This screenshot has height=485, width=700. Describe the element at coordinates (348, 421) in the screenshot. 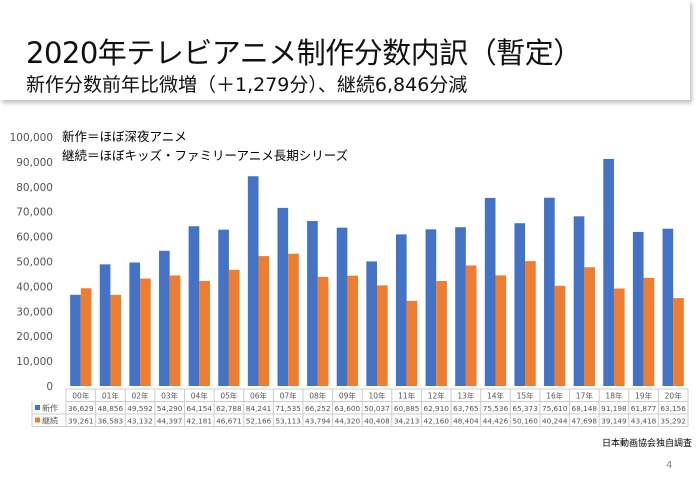

I see `data-label: 44,320` at that location.